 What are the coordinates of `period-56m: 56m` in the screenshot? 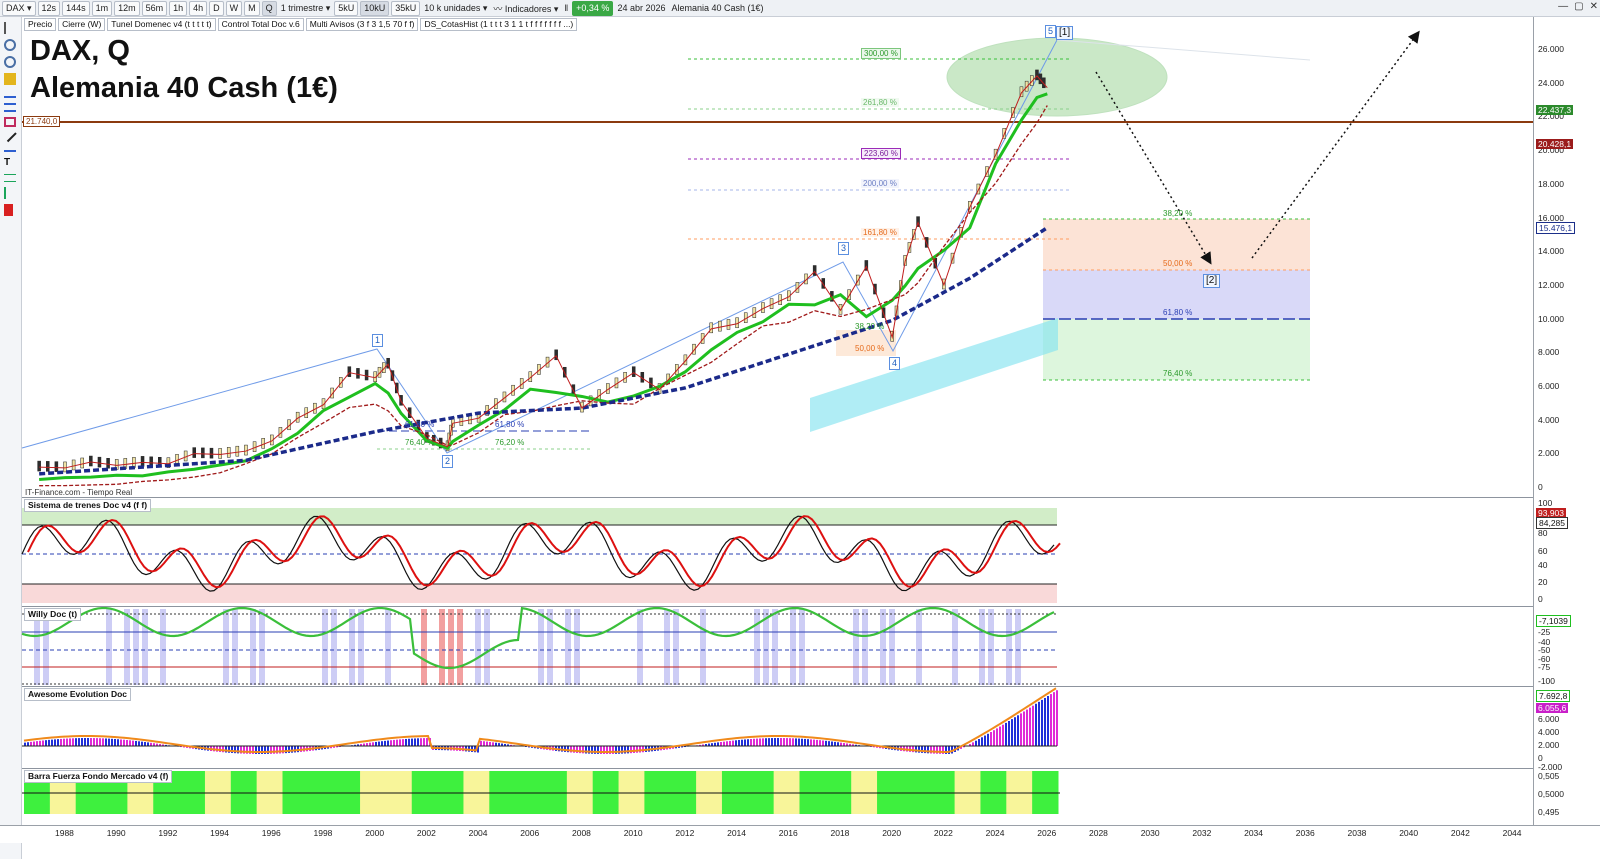 It's located at (154, 8).